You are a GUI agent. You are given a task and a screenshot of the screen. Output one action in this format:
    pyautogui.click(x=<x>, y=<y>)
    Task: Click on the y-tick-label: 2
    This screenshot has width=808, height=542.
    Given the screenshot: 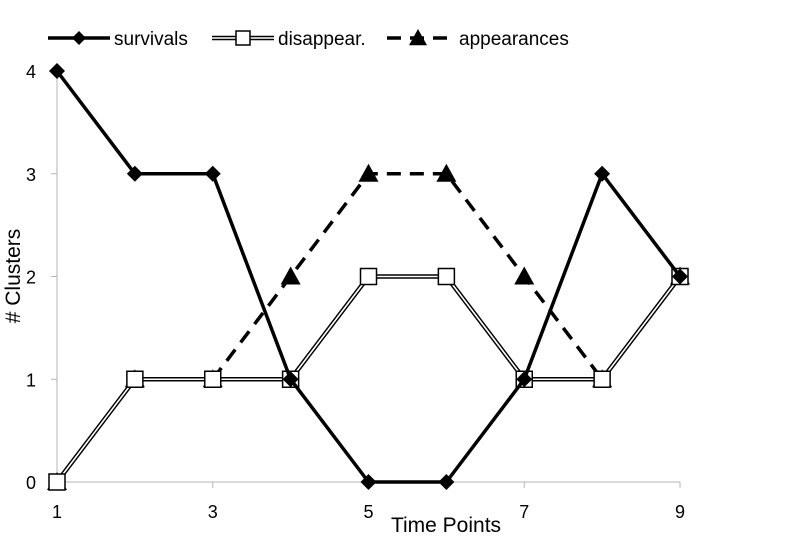 What is the action you would take?
    pyautogui.click(x=31, y=278)
    